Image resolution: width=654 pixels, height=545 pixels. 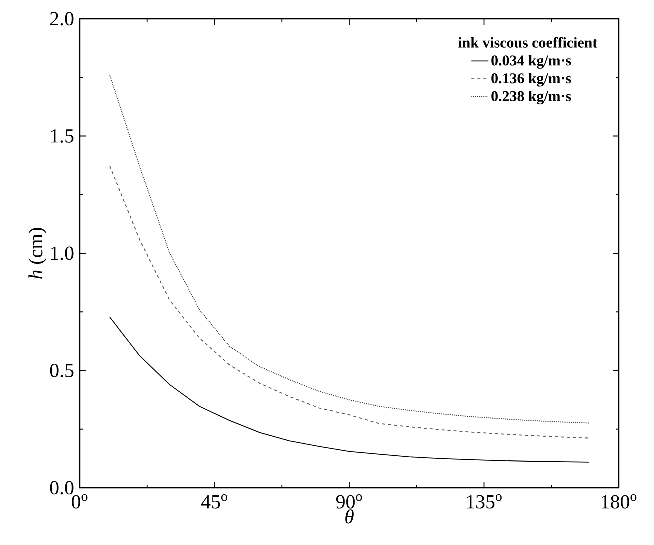 I want to click on x-tick-label: 0$^{o}$, so click(x=80, y=501).